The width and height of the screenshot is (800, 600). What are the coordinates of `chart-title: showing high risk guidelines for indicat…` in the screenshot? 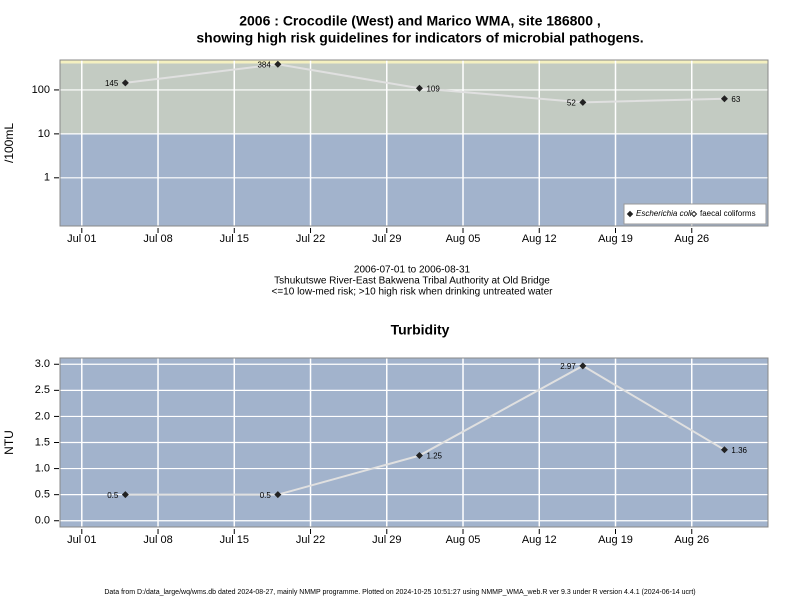 It's located at (419, 38).